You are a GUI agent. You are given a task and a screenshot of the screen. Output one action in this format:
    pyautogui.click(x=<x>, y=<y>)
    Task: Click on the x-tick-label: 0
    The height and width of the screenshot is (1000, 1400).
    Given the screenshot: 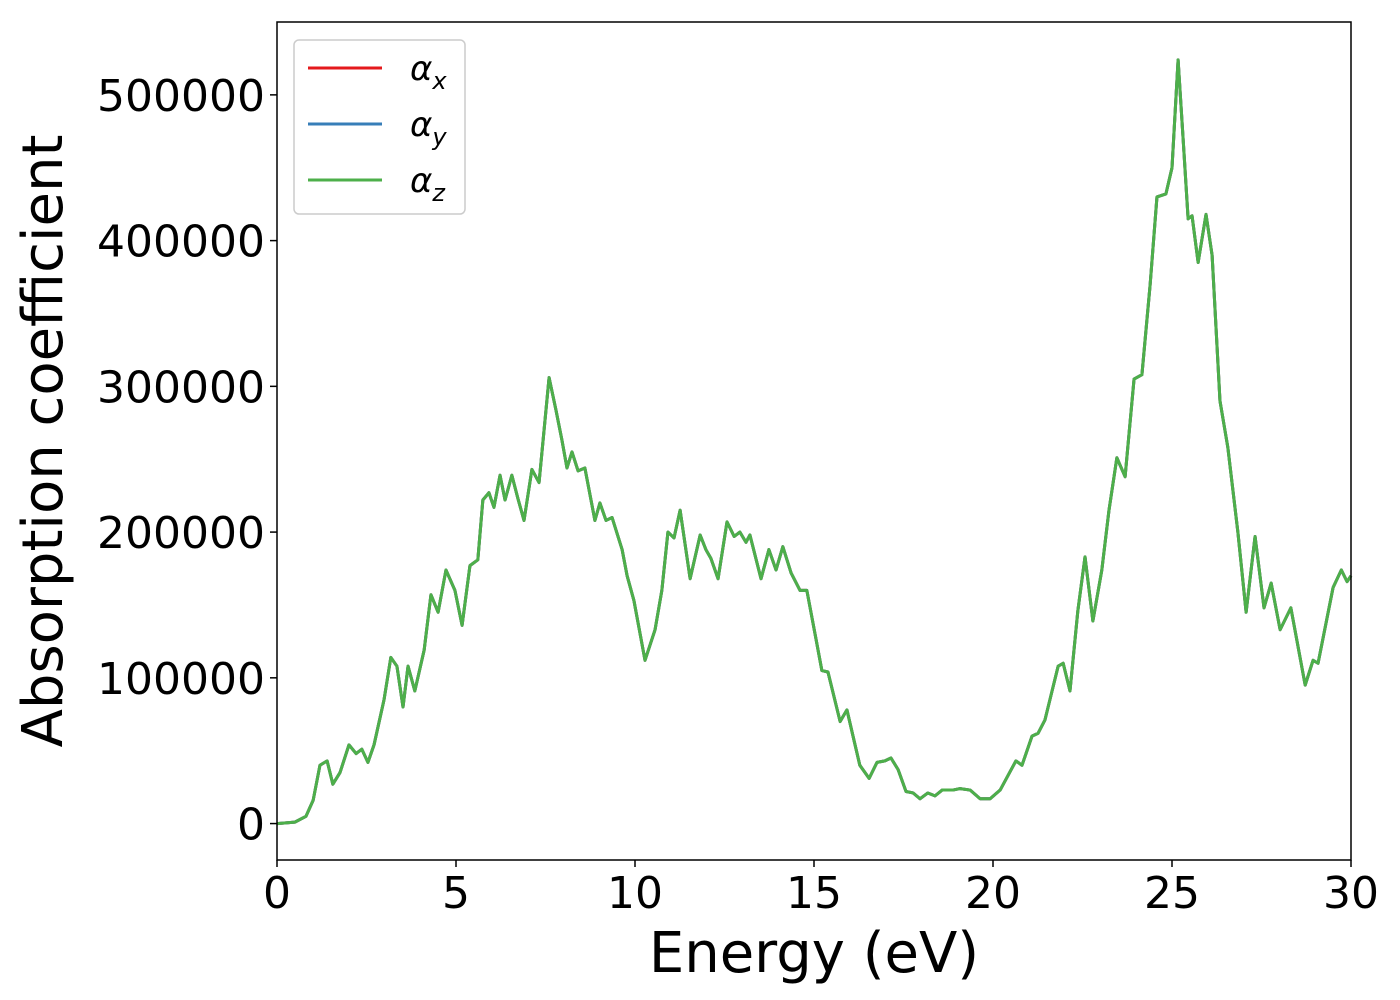 What is the action you would take?
    pyautogui.click(x=277, y=893)
    